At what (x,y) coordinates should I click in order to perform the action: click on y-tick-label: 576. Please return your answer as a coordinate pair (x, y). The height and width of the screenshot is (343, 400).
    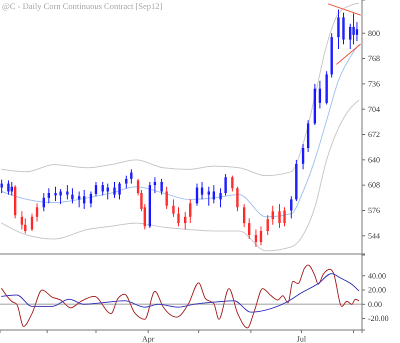
    Looking at the image, I should click on (374, 211).